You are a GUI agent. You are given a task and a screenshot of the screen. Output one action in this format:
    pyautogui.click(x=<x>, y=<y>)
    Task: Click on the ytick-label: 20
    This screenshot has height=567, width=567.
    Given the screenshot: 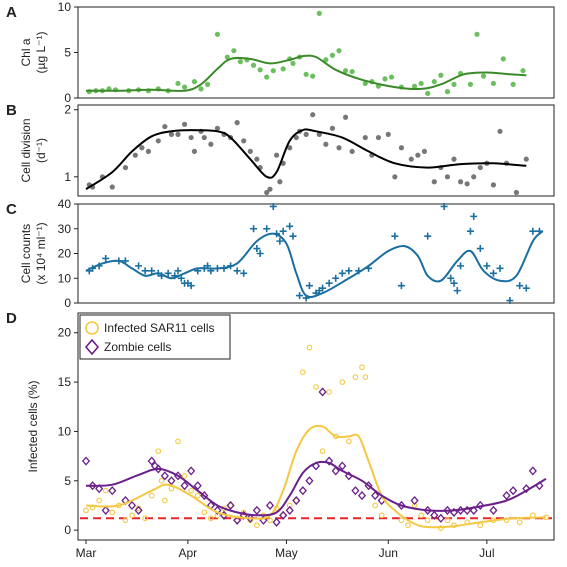 What is the action you would take?
    pyautogui.click(x=65, y=254)
    